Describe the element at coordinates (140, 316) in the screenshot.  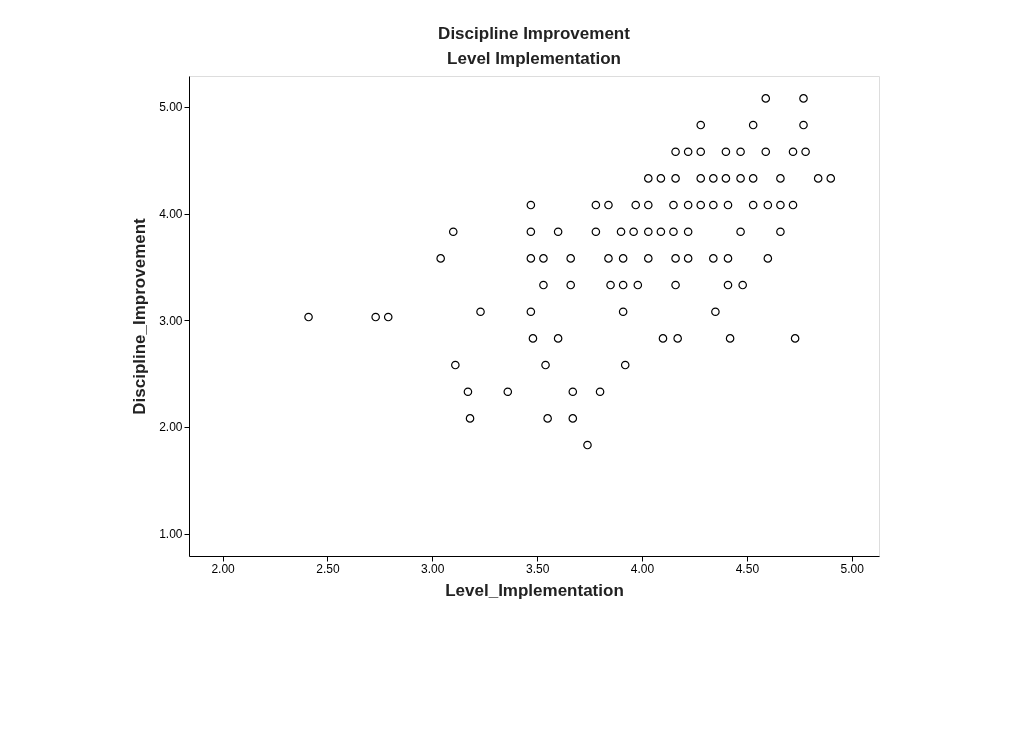
I see `y-axis-title: Discipline_Improvement` at that location.